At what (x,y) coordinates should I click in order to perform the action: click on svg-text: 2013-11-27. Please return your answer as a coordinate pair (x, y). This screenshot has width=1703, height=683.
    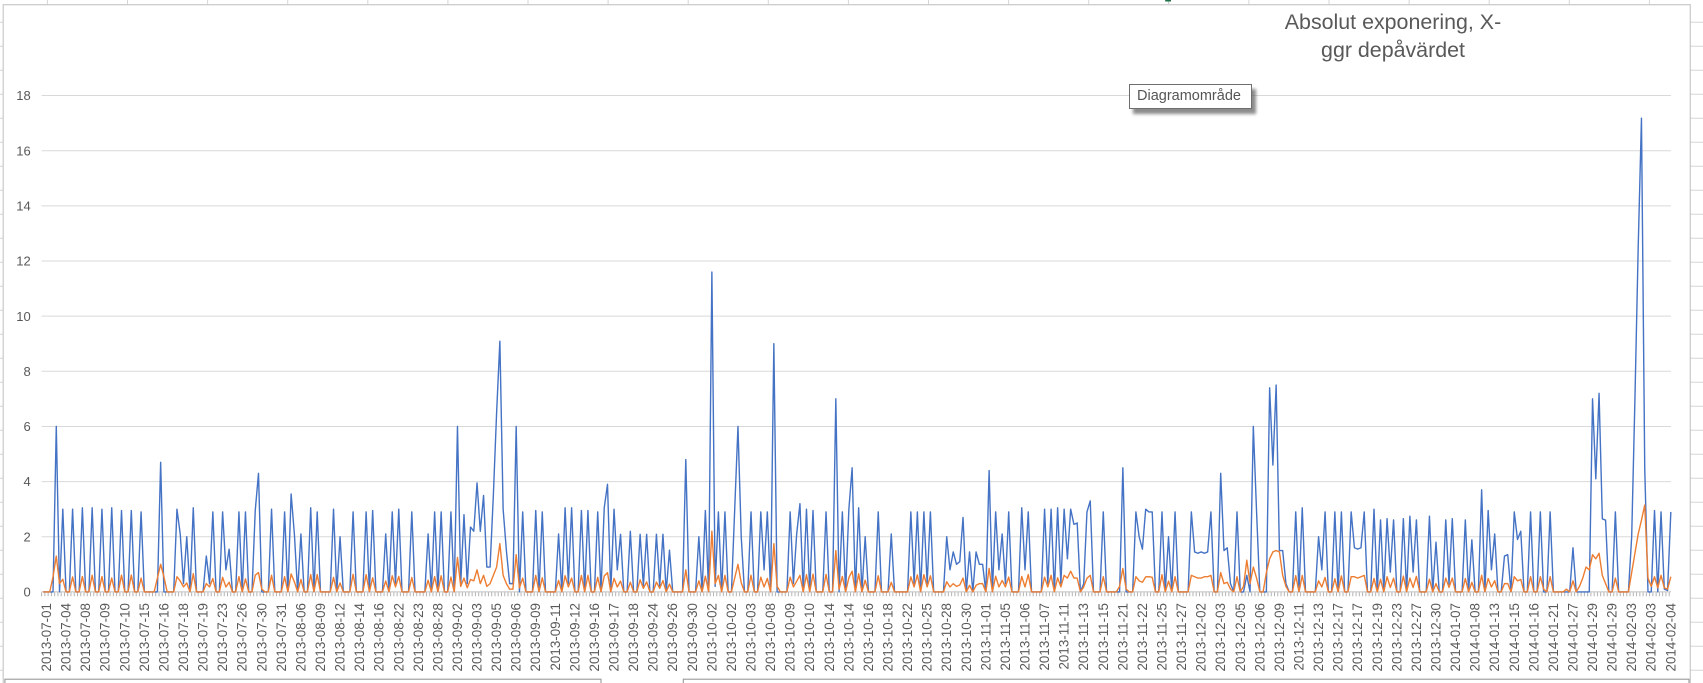
    Looking at the image, I should click on (1181, 637).